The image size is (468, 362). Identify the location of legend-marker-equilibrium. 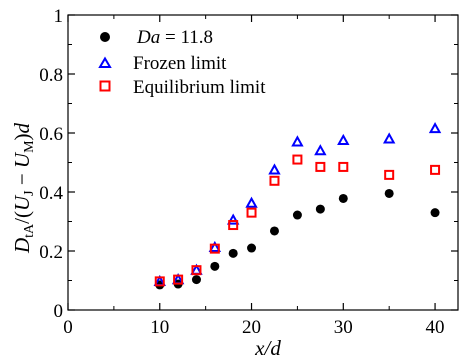
(105, 86).